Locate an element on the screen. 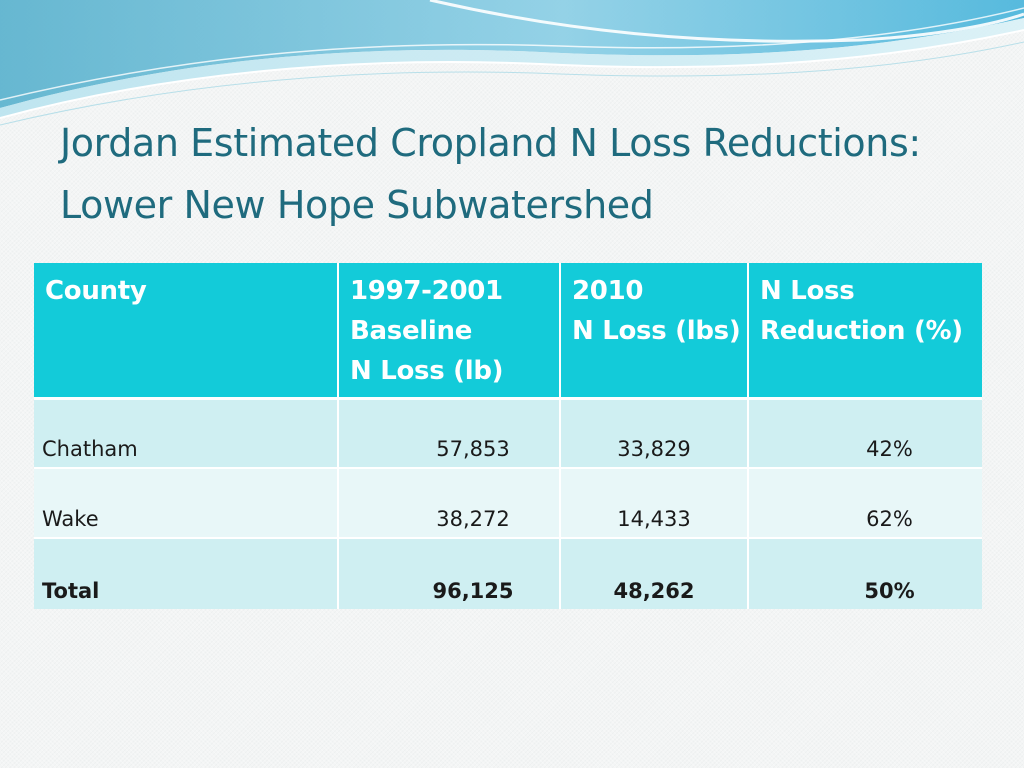  cell-reduction: 50% is located at coordinates (865, 574).